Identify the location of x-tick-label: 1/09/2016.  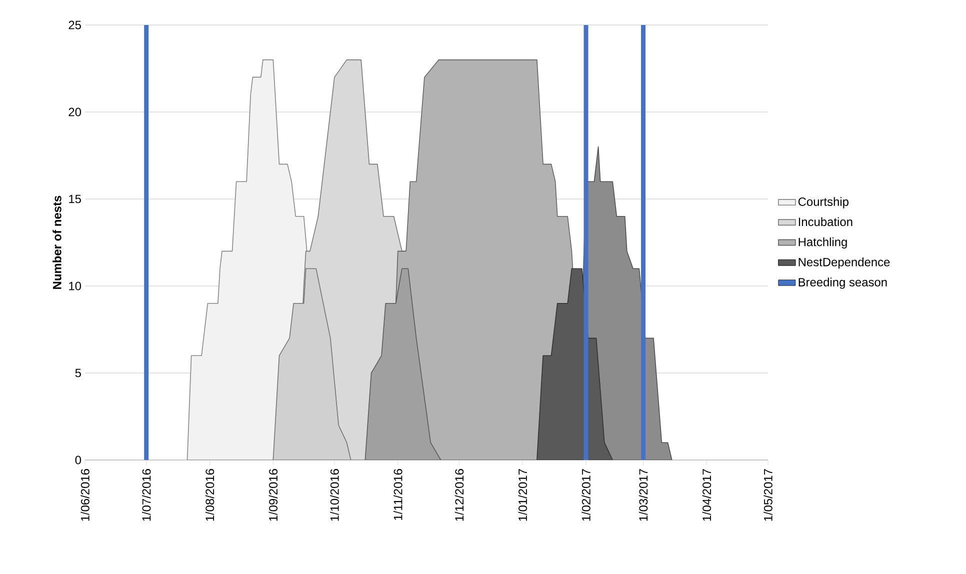
(273, 495).